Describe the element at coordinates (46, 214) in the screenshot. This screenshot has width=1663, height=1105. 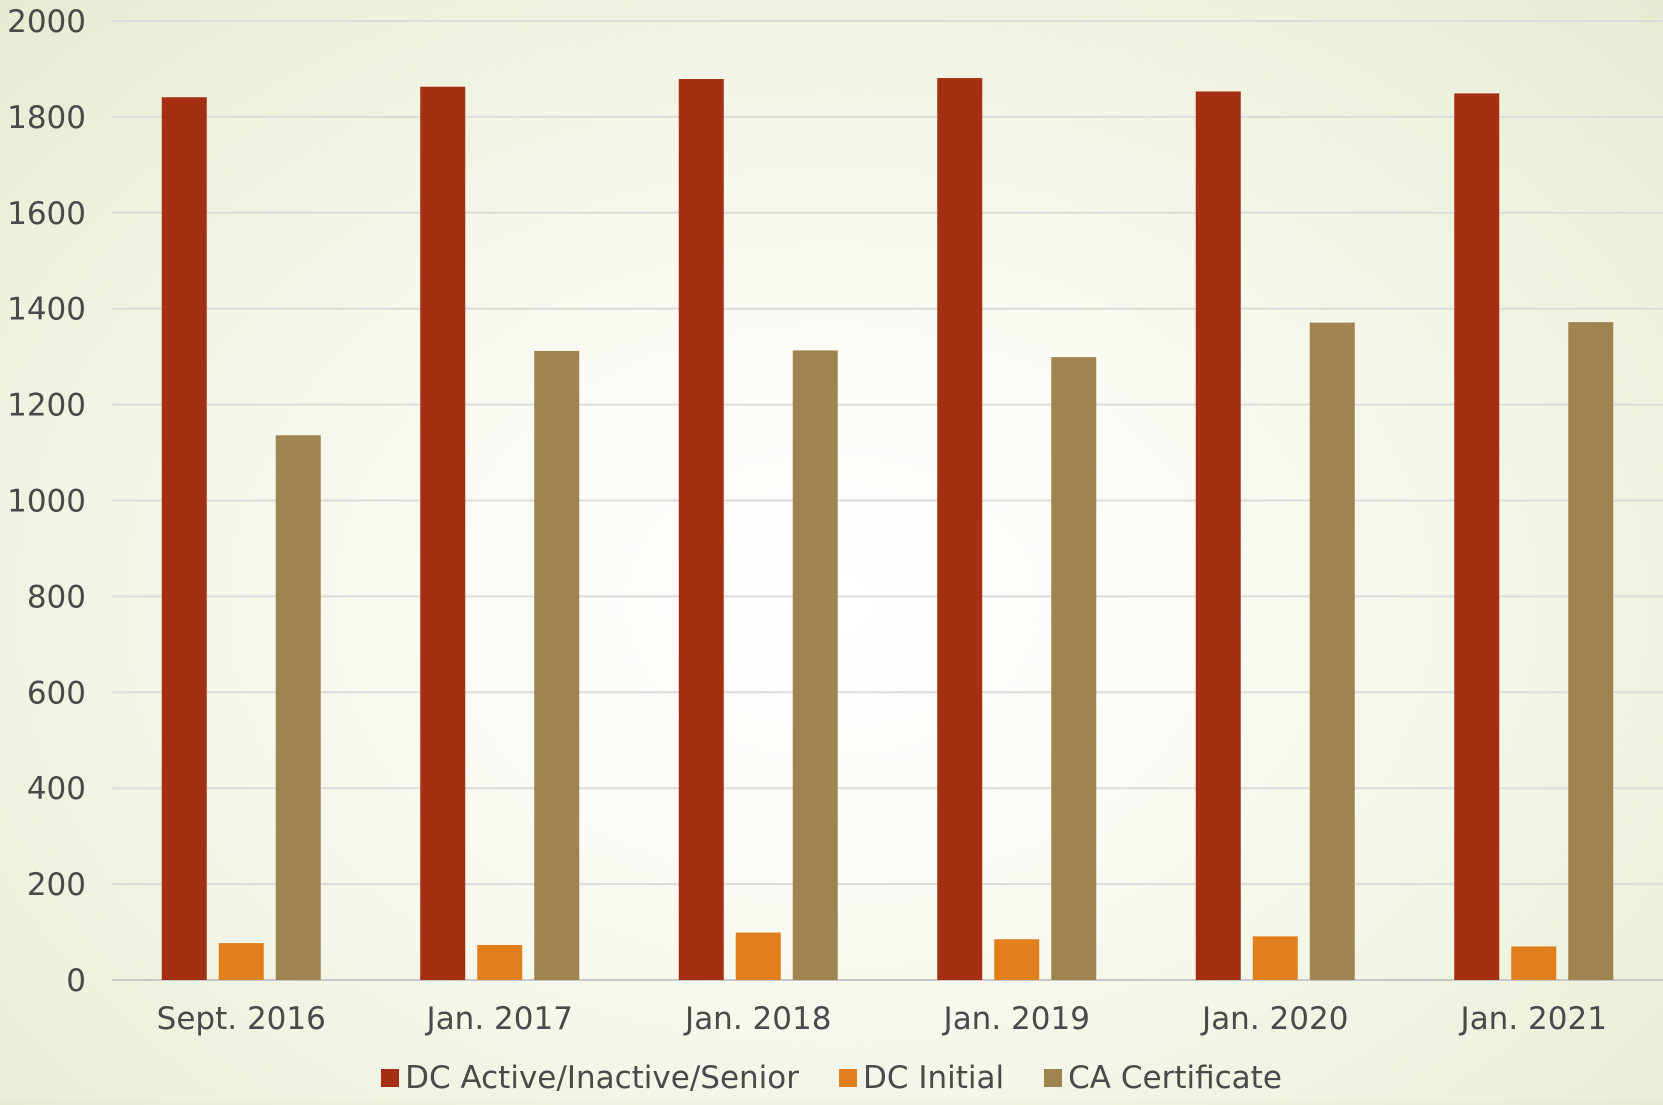
I see `y-tick-label: 1600` at that location.